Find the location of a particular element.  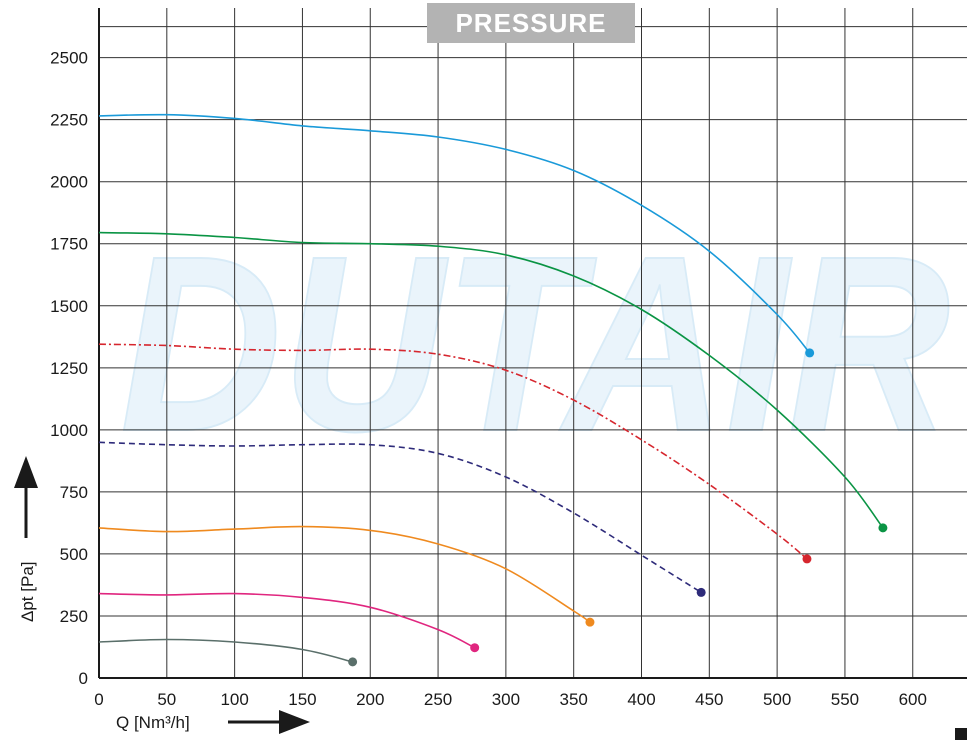

y-tick-label: 1750 is located at coordinates (69, 244).